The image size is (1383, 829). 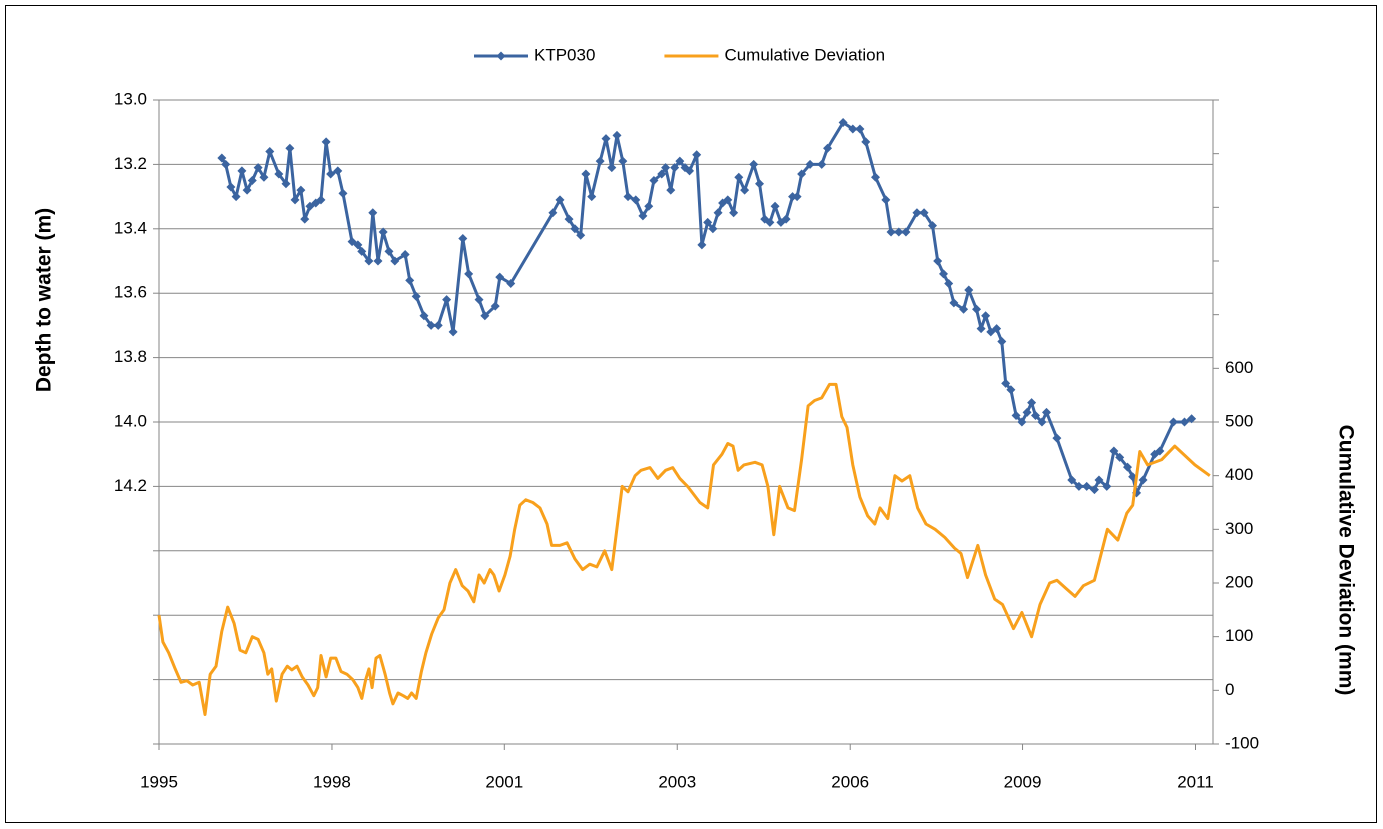 What do you see at coordinates (130, 227) in the screenshot?
I see `y-tick-label: 13.4` at bounding box center [130, 227].